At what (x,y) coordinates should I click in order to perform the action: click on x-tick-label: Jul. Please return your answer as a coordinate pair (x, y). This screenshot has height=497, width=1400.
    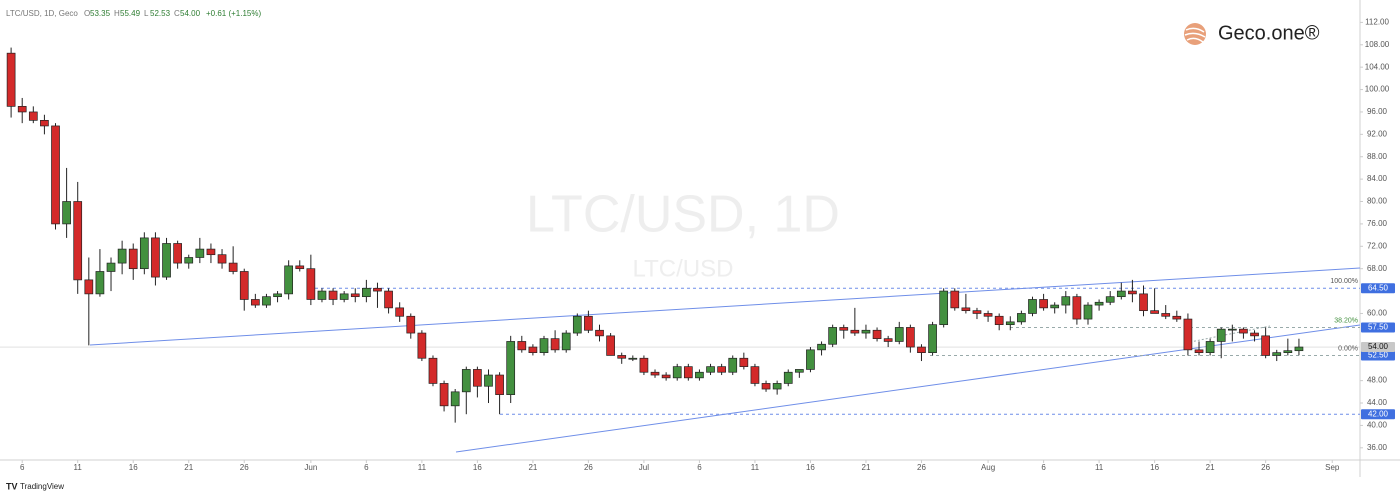
    Looking at the image, I should click on (644, 467).